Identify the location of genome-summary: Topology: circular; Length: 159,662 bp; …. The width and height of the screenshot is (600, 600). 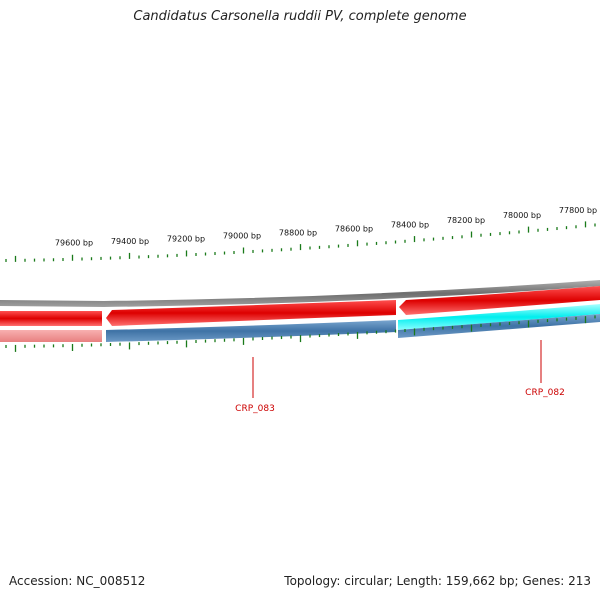
(437, 581).